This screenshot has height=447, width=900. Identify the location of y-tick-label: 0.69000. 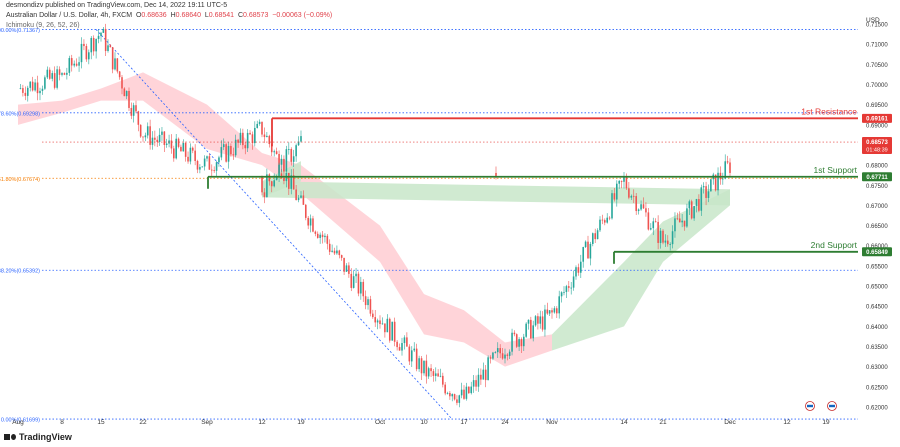
(877, 126).